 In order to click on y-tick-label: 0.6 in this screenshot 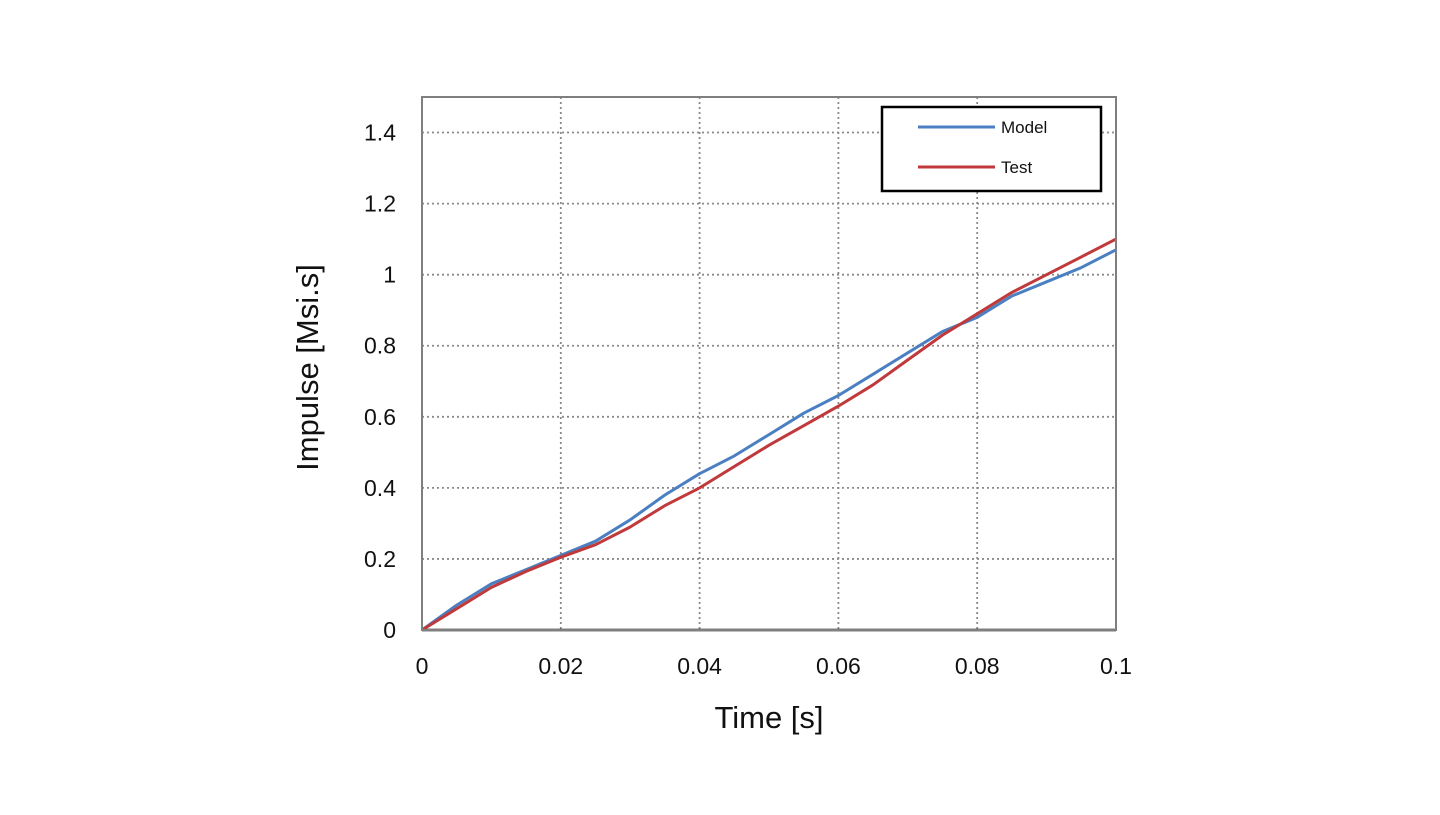, I will do `click(380, 417)`.